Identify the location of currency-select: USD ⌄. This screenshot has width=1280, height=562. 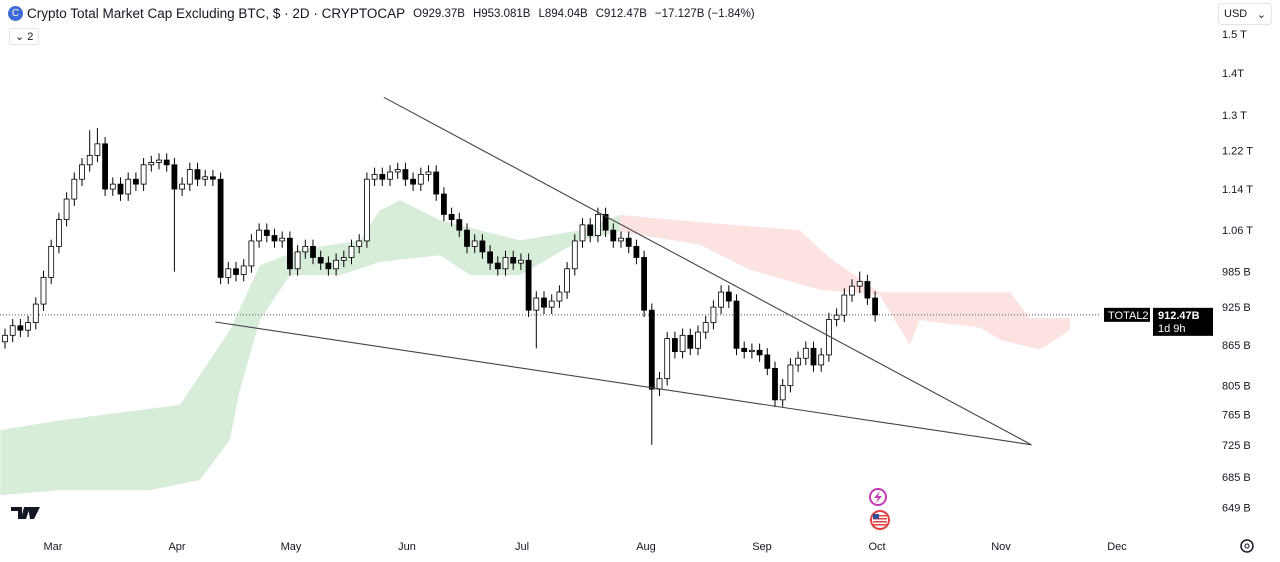
(1245, 14).